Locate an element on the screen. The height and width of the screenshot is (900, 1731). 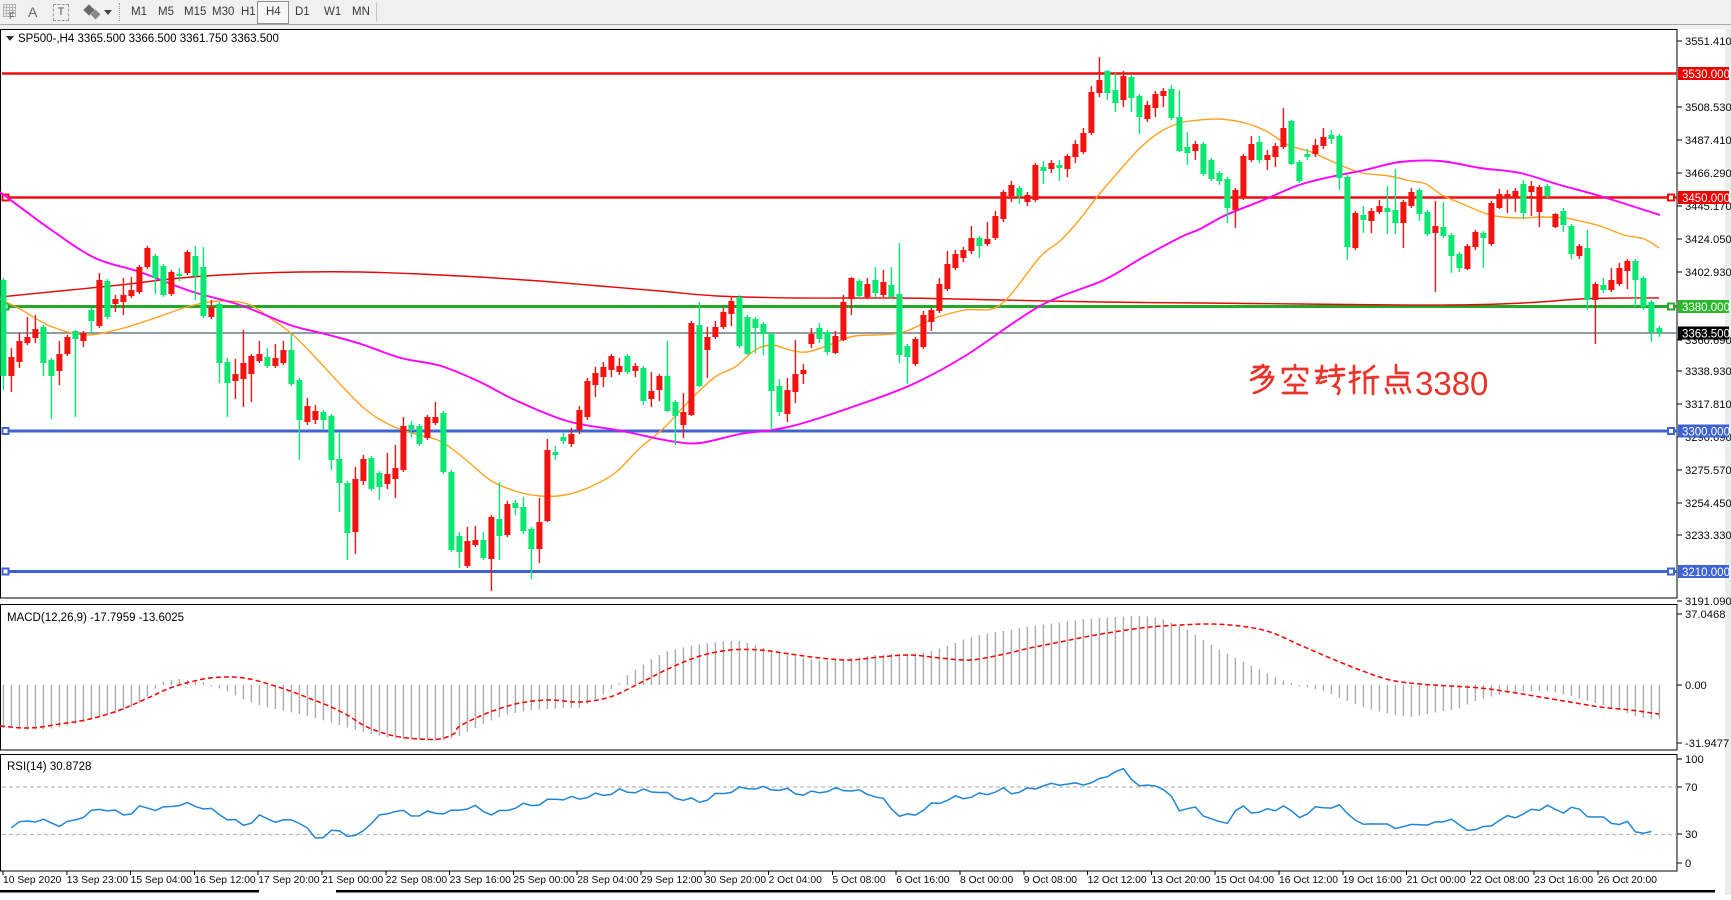
svg-text: 3551.410 is located at coordinates (1708, 42).